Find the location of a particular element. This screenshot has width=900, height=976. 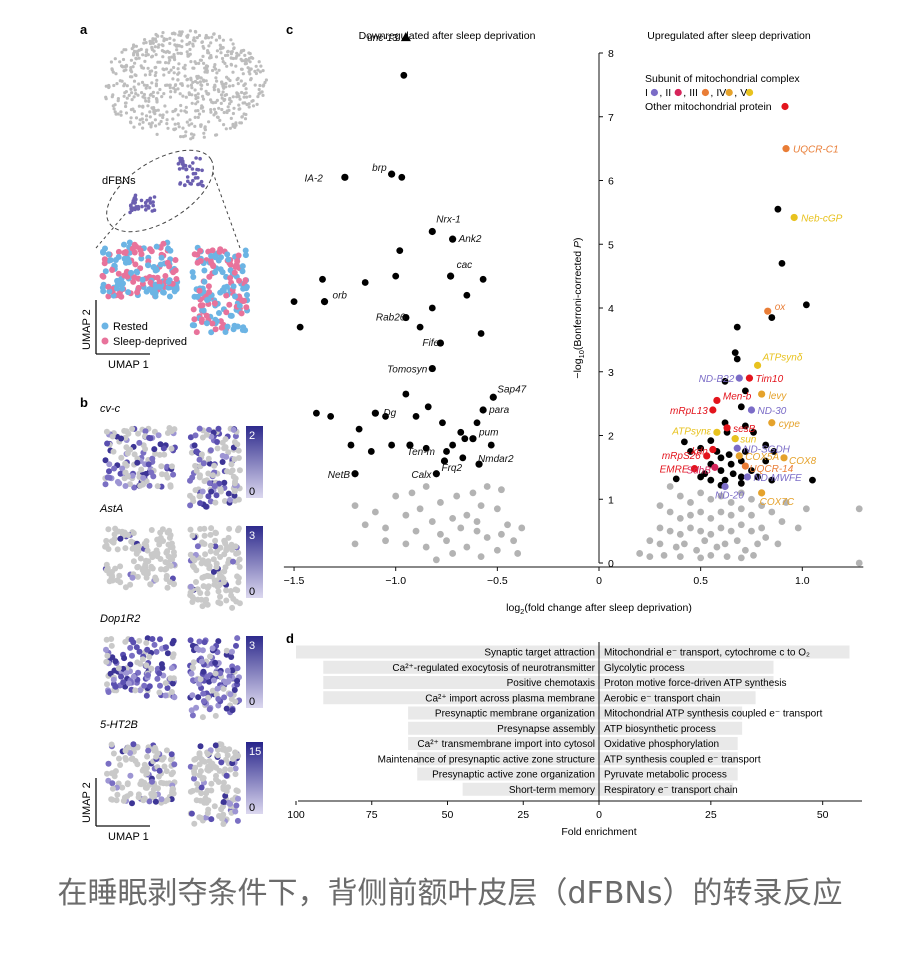

colorbar-max-label: 2 is located at coordinates (252, 436).